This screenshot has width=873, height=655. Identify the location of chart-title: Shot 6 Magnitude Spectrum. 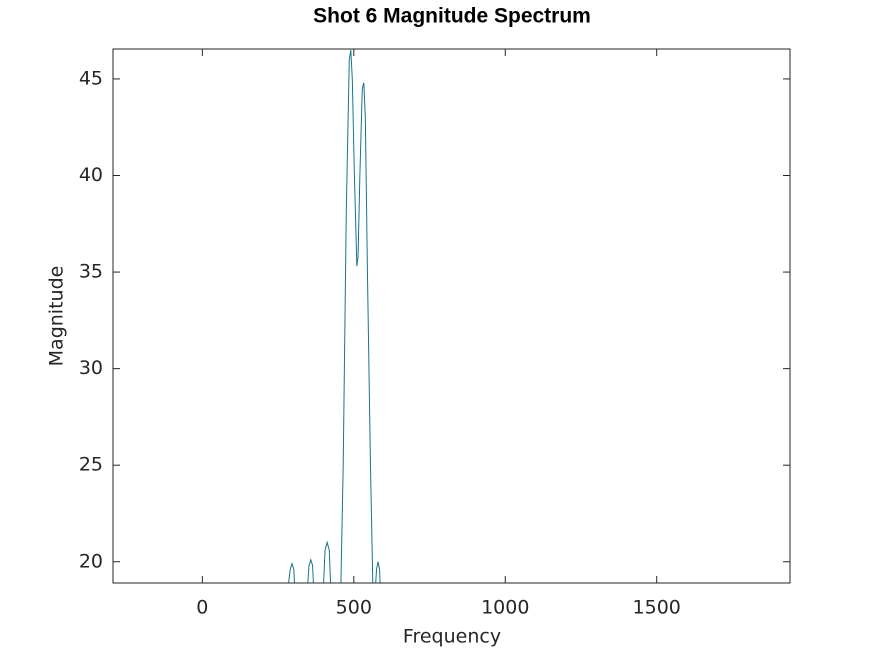
(452, 16).